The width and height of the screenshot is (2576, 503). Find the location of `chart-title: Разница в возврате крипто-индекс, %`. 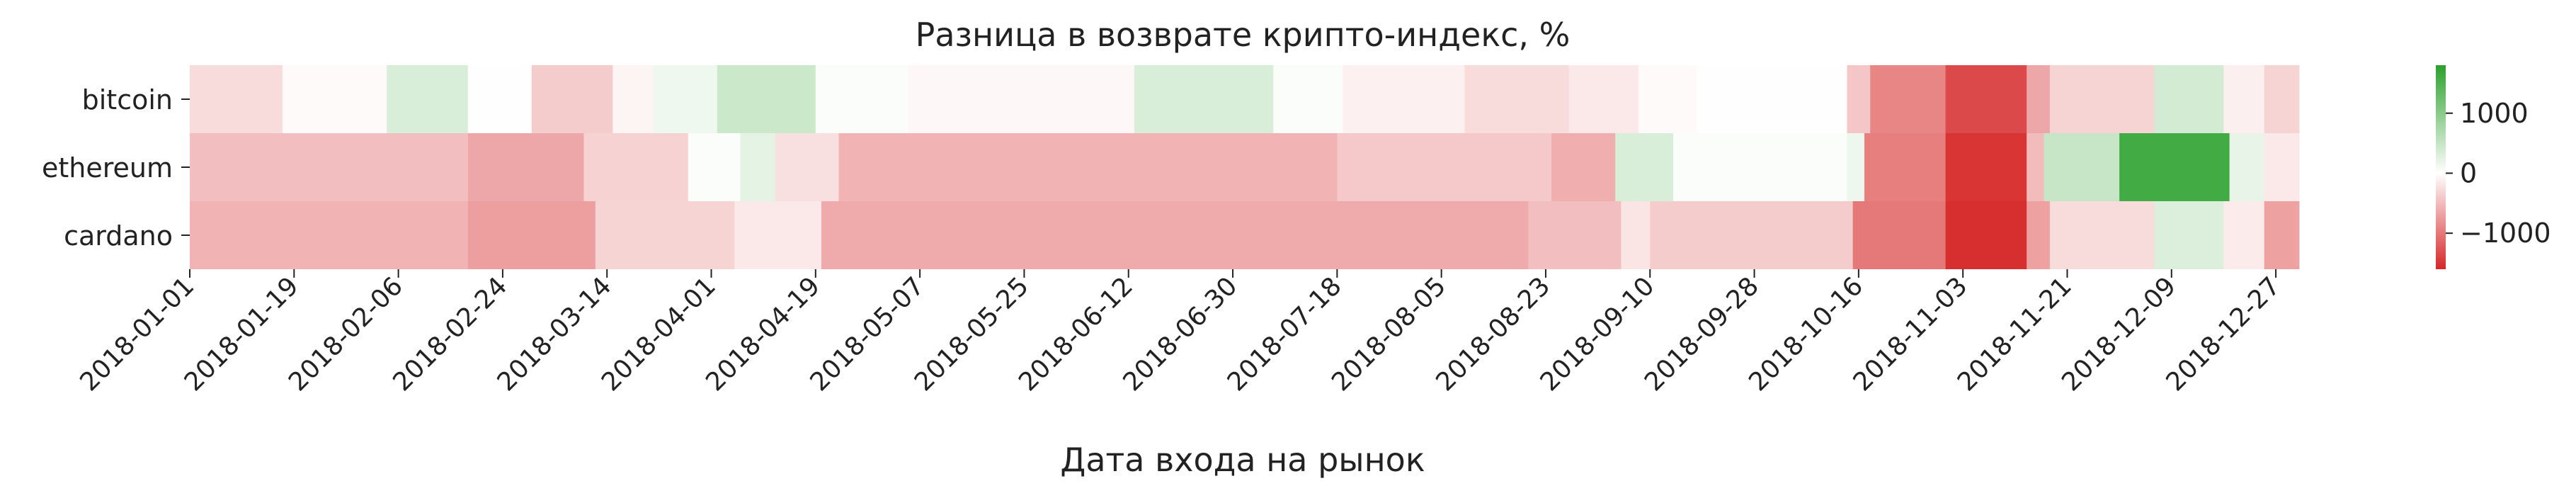

chart-title: Разница в возврате крипто-индекс, % is located at coordinates (1243, 35).